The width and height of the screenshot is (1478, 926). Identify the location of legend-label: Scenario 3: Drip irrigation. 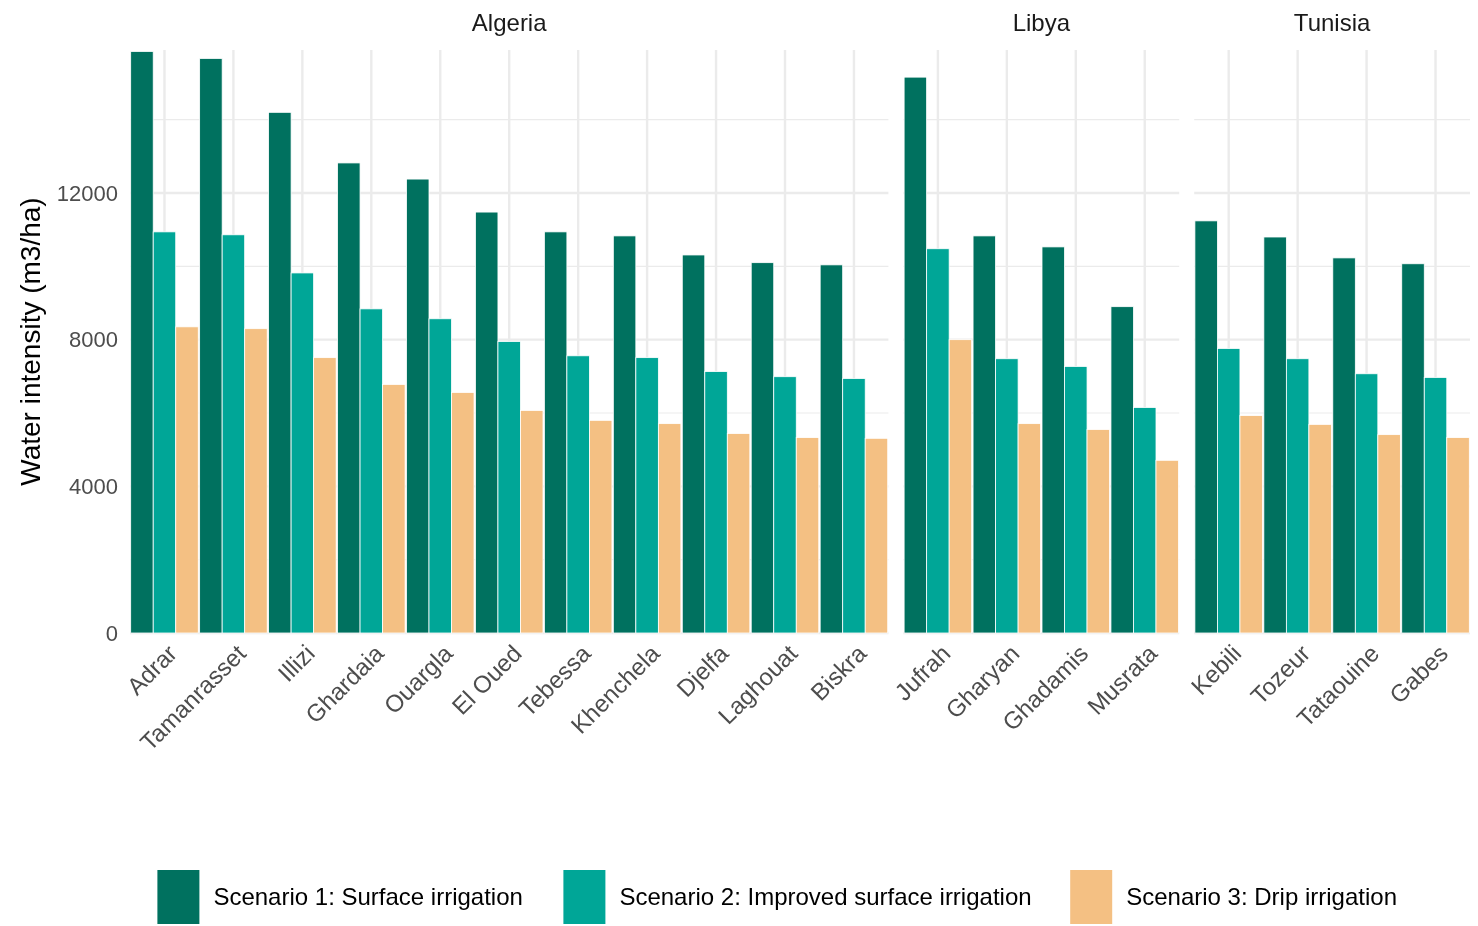
(1261, 897).